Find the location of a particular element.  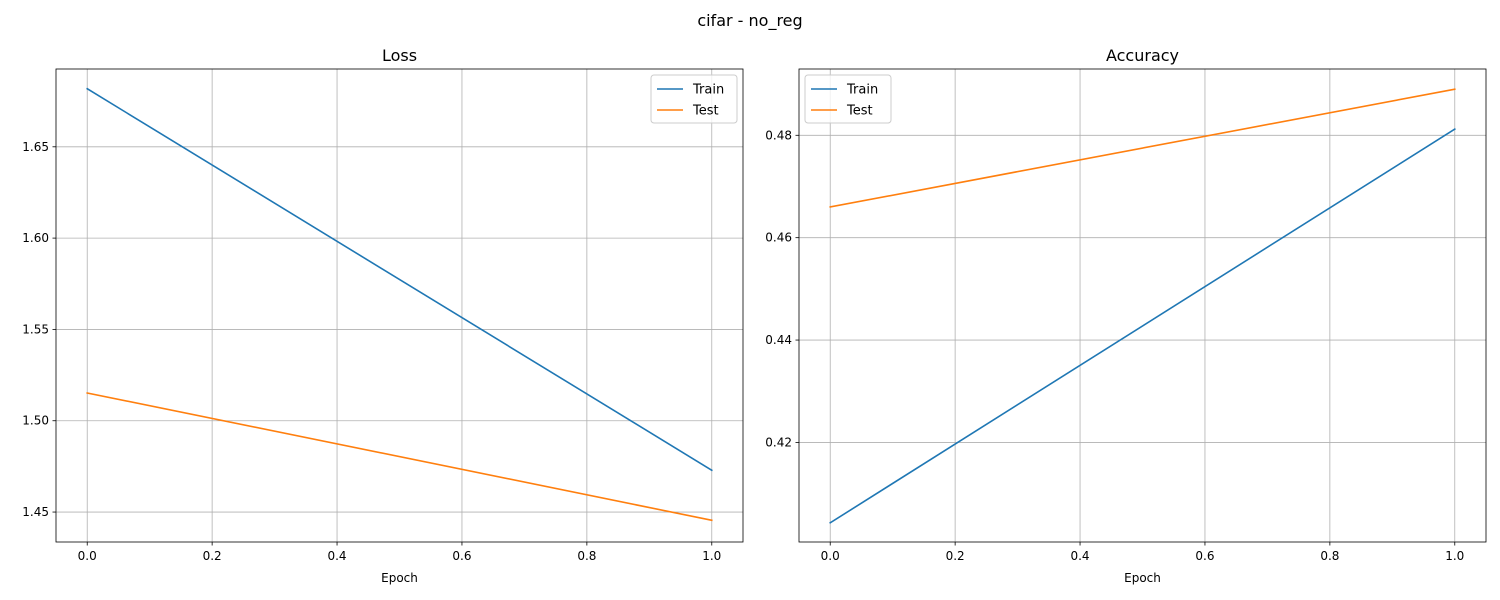

loss-y-tick-label: 1.50 is located at coordinates (35, 421).